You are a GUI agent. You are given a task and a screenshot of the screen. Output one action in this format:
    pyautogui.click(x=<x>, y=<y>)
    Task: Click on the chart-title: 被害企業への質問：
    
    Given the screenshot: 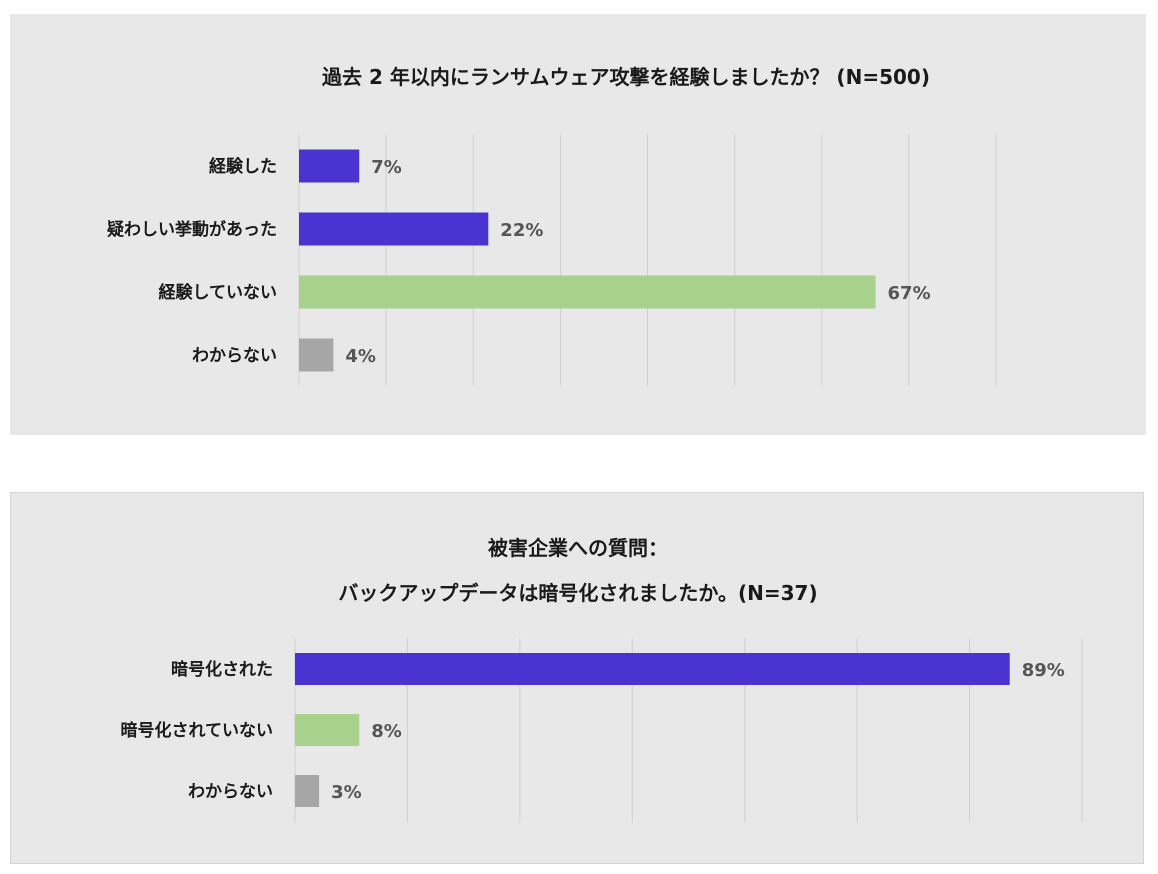 What is the action you would take?
    pyautogui.click(x=578, y=548)
    